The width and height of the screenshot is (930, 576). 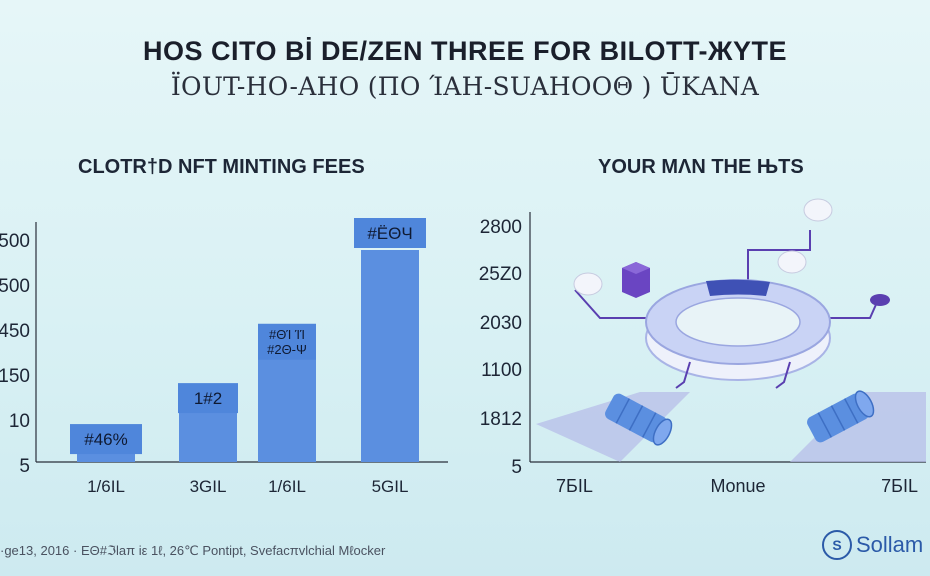 I want to click on brand-logo-icon: S, so click(x=837, y=545).